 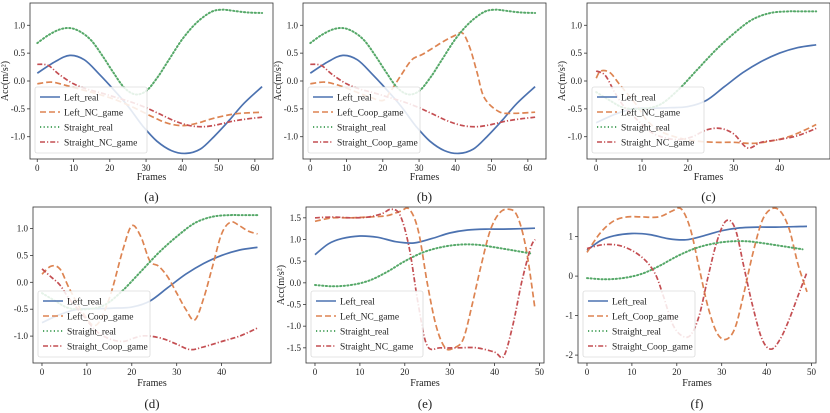 I want to click on panel-caption: (c), so click(x=708, y=196).